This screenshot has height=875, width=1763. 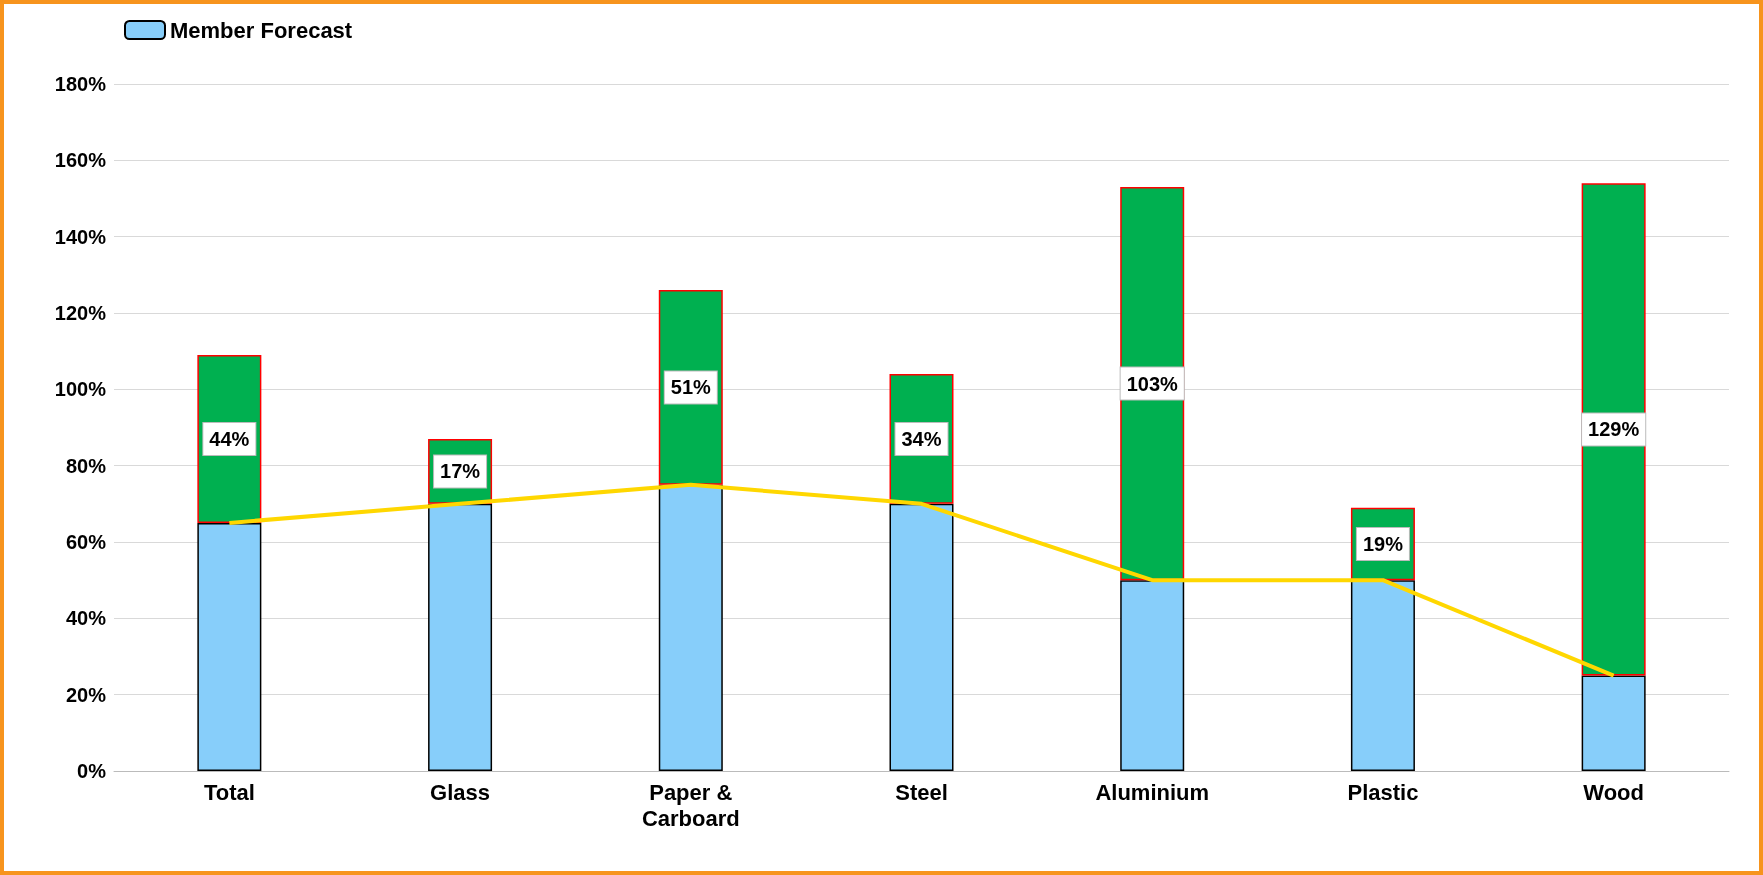 What do you see at coordinates (1383, 543) in the screenshot?
I see `data-label: 19%` at bounding box center [1383, 543].